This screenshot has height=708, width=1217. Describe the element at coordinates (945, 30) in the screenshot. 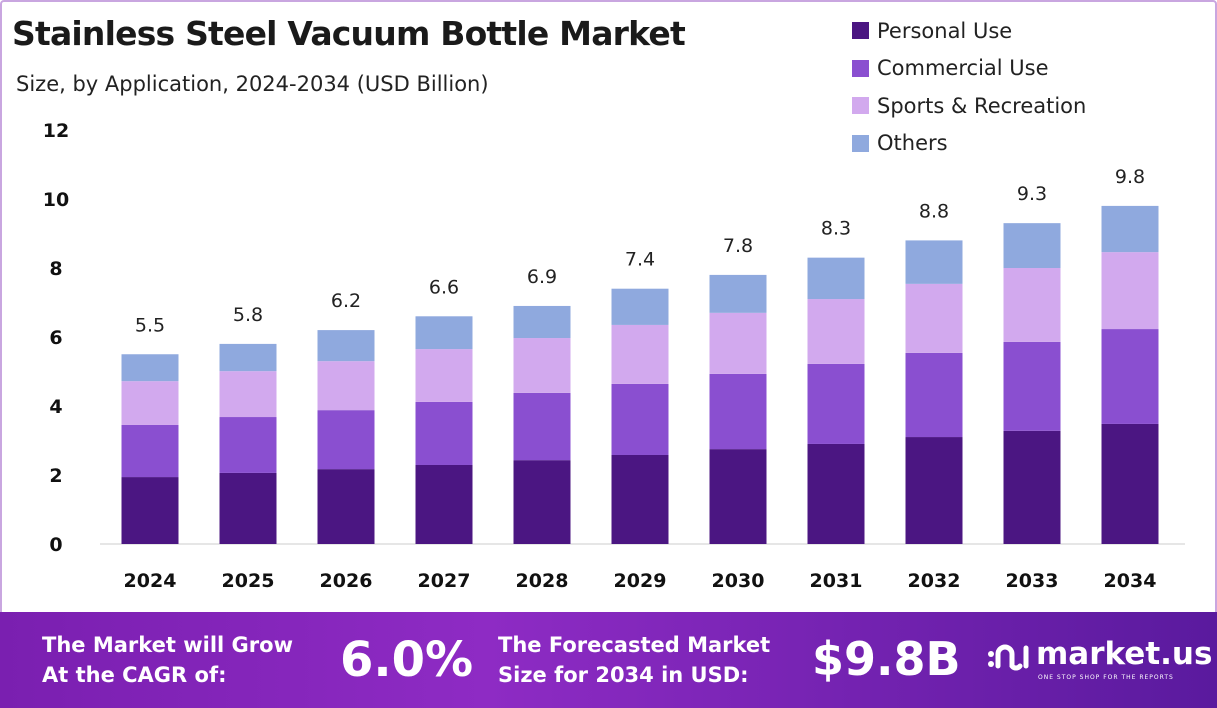

I see `legend-label: Personal Use` at that location.